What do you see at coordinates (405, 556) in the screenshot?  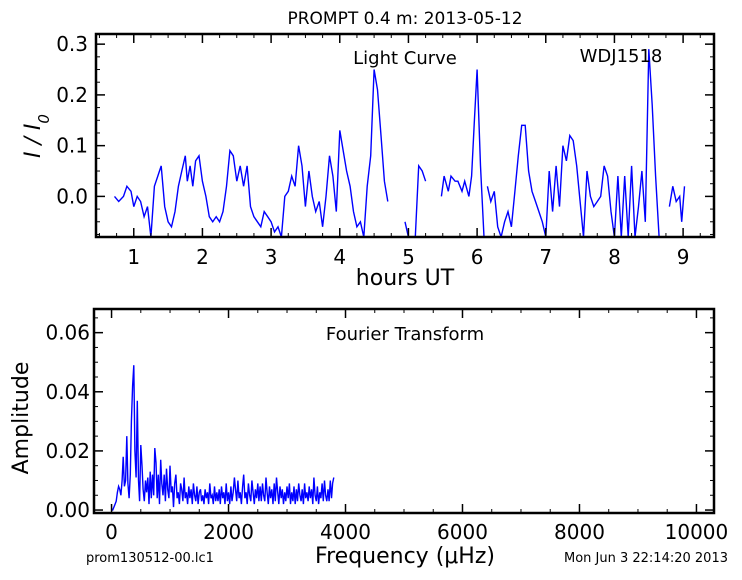 I see `fourier-xlabel: Frequency (μHz)` at bounding box center [405, 556].